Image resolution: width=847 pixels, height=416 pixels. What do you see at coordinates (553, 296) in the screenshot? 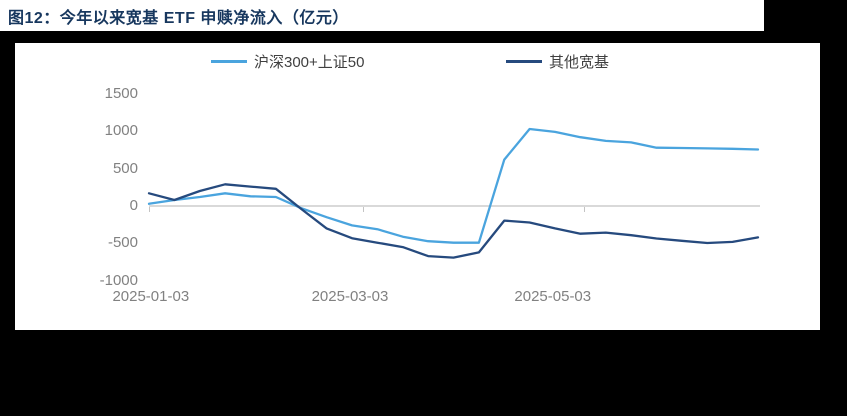
I see `x-tick-label: 2025-05-03` at bounding box center [553, 296].